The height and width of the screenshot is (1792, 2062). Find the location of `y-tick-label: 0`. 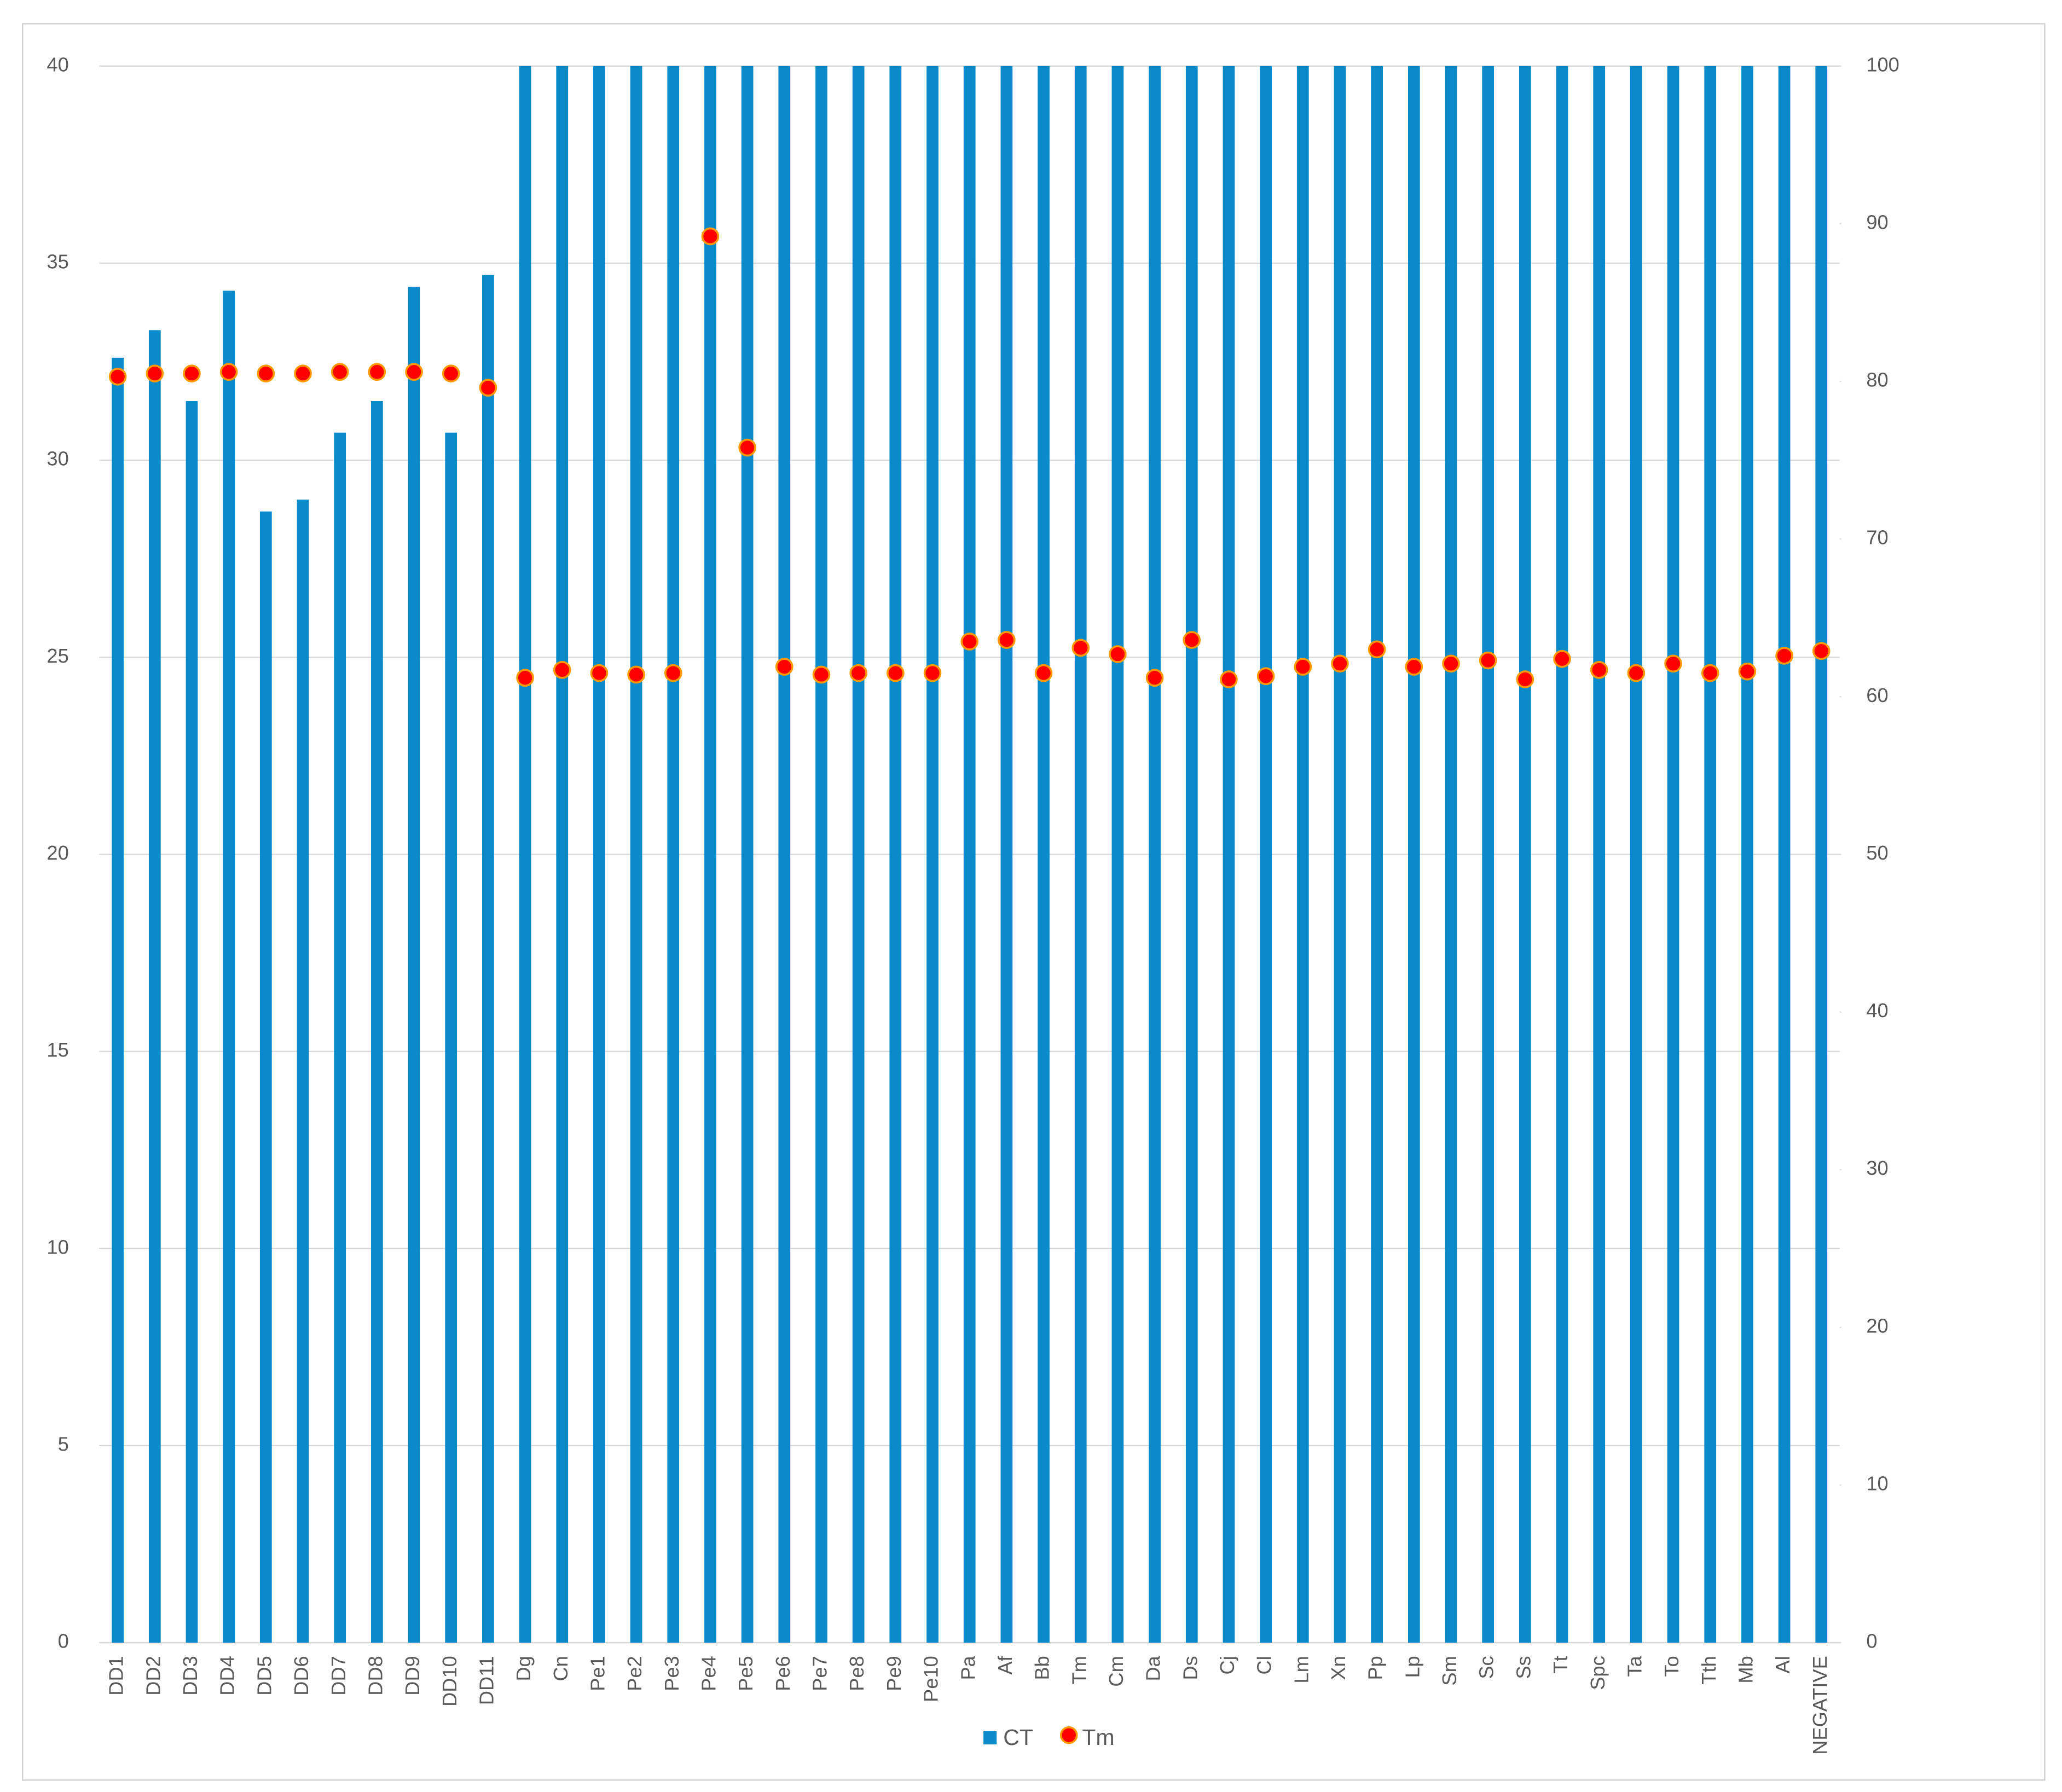

y-tick-label: 0 is located at coordinates (64, 1641).